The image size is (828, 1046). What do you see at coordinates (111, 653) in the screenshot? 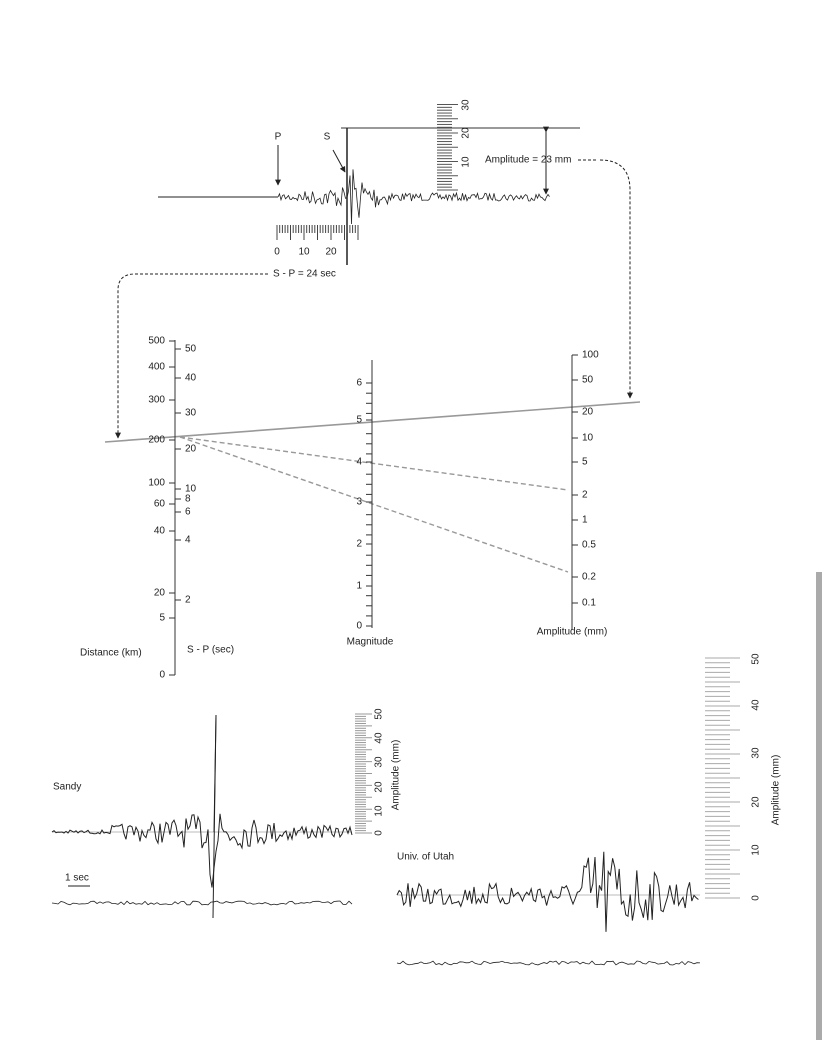
I see `axis-title: Distance (km)` at bounding box center [111, 653].